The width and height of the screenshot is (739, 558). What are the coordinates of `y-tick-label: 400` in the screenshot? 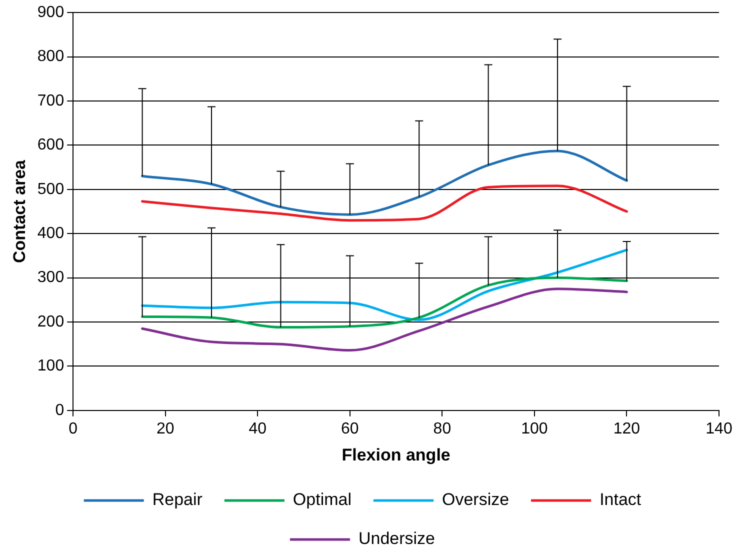 It's located at (50, 233).